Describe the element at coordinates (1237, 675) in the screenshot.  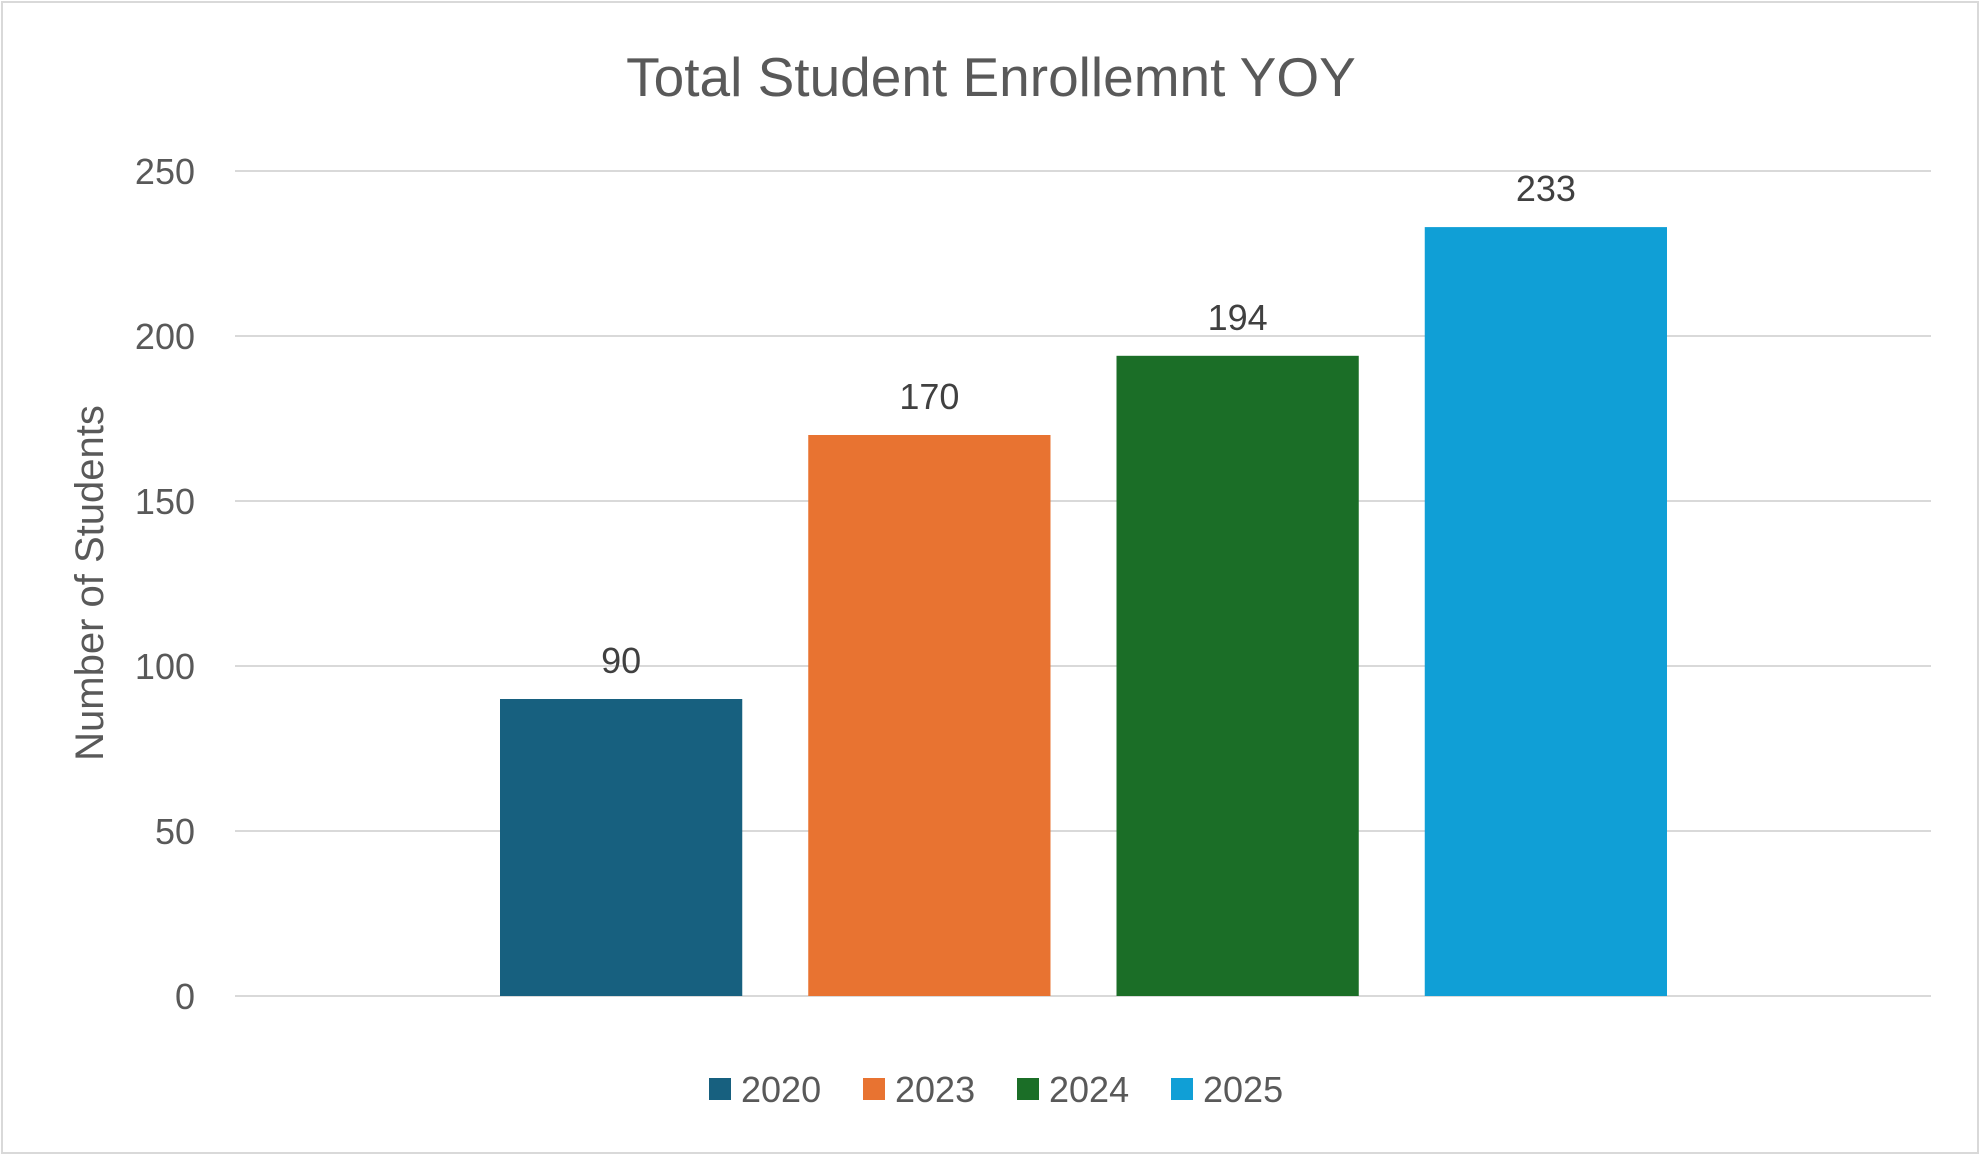
I see `bar-2024` at that location.